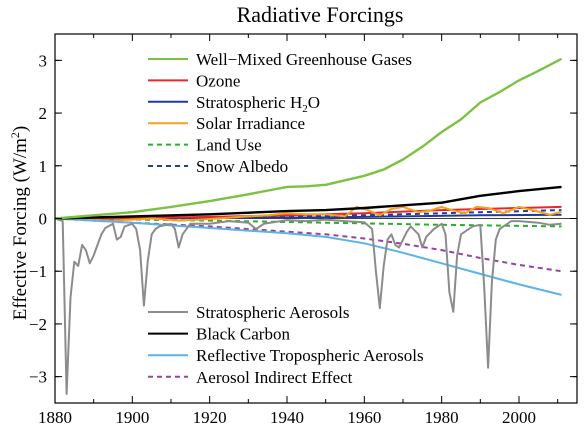 The height and width of the screenshot is (434, 585). I want to click on legend-label-text-aero_indirect: Aerosol Indirect Effect, so click(274, 377).